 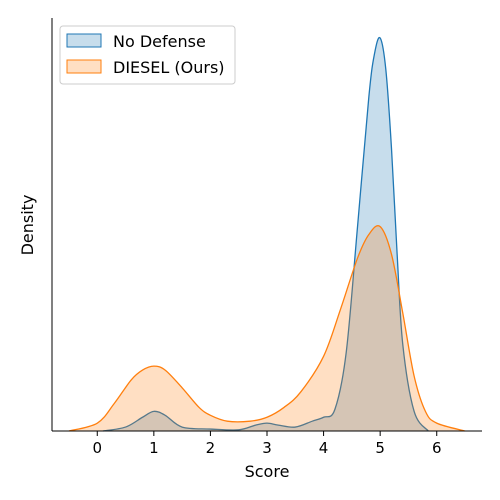 What do you see at coordinates (84, 66) in the screenshot?
I see `legend-swatch-diesel` at bounding box center [84, 66].